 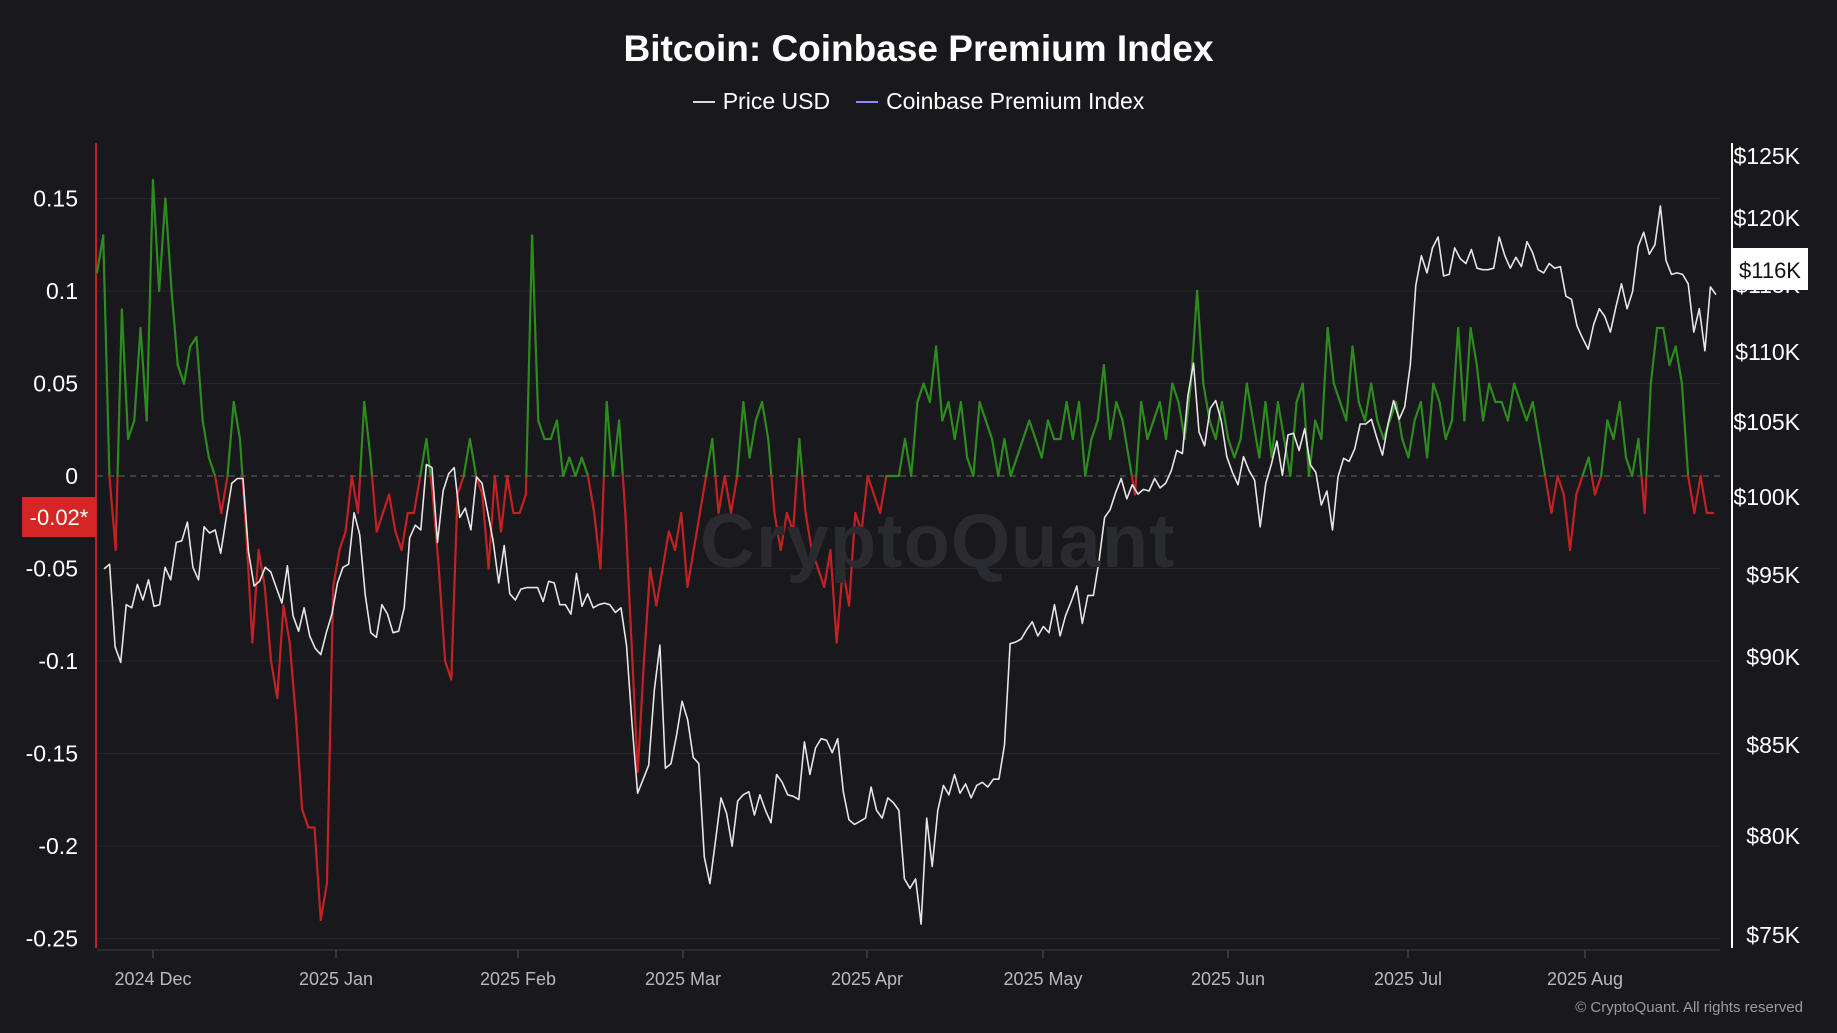 I want to click on legend-item-premium: Coinbase Premium Index, so click(x=1000, y=101).